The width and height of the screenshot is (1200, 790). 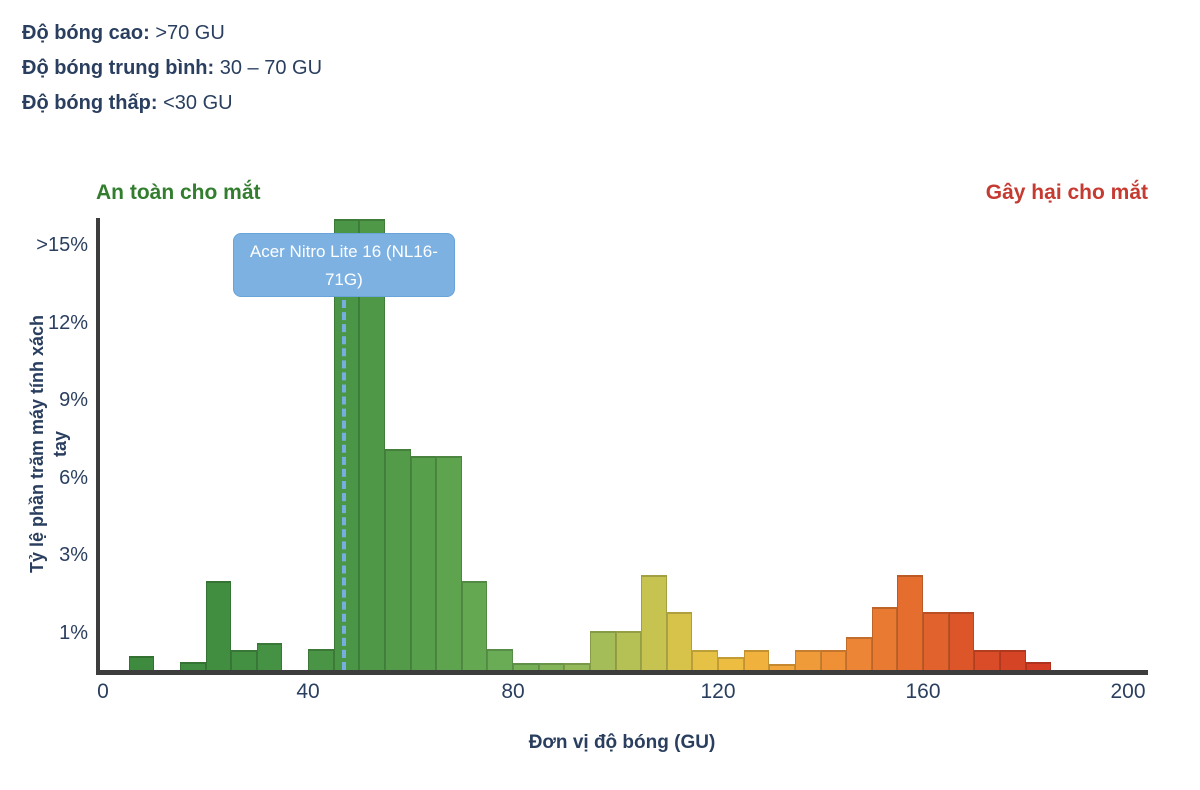 What do you see at coordinates (622, 742) in the screenshot?
I see `x-axis-title: Đơn vị độ bóng (GU)` at bounding box center [622, 742].